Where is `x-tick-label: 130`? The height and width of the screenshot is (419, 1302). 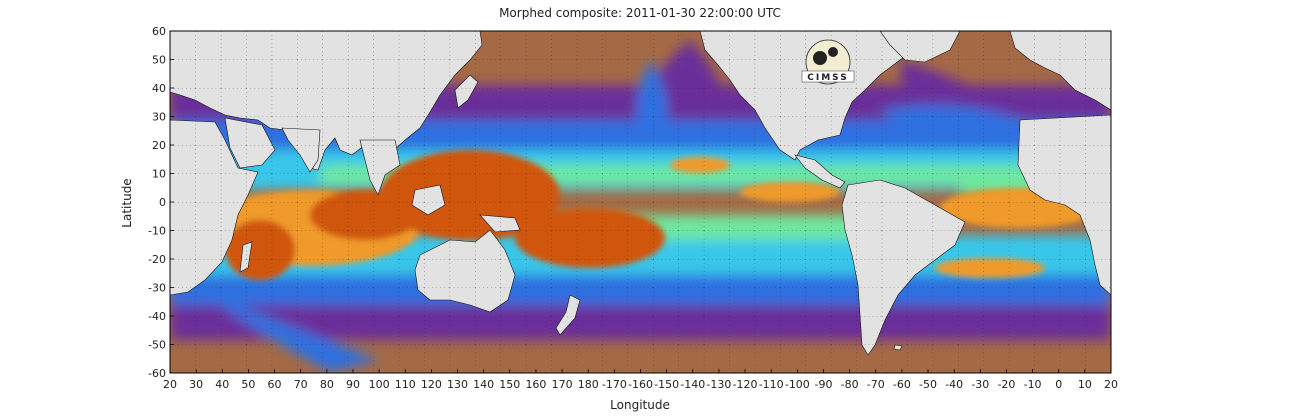 x-tick-label: 130 is located at coordinates (457, 384).